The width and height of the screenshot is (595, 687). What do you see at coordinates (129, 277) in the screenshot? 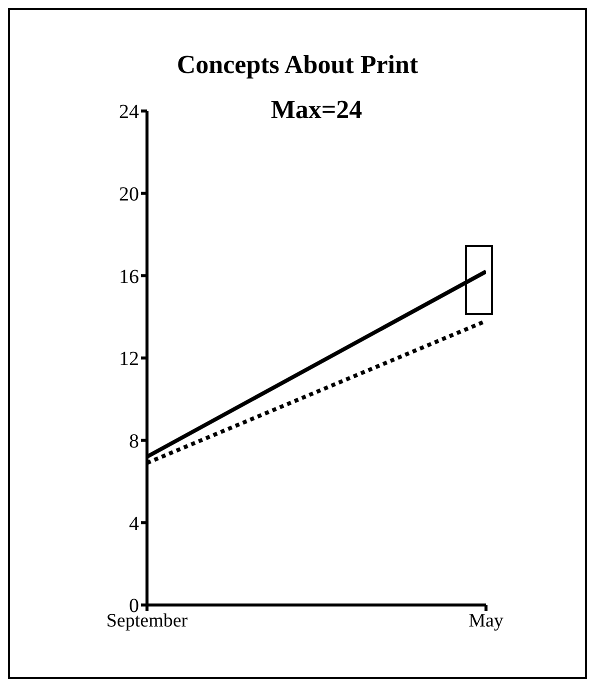
I see `y-tick-label: 16` at bounding box center [129, 277].